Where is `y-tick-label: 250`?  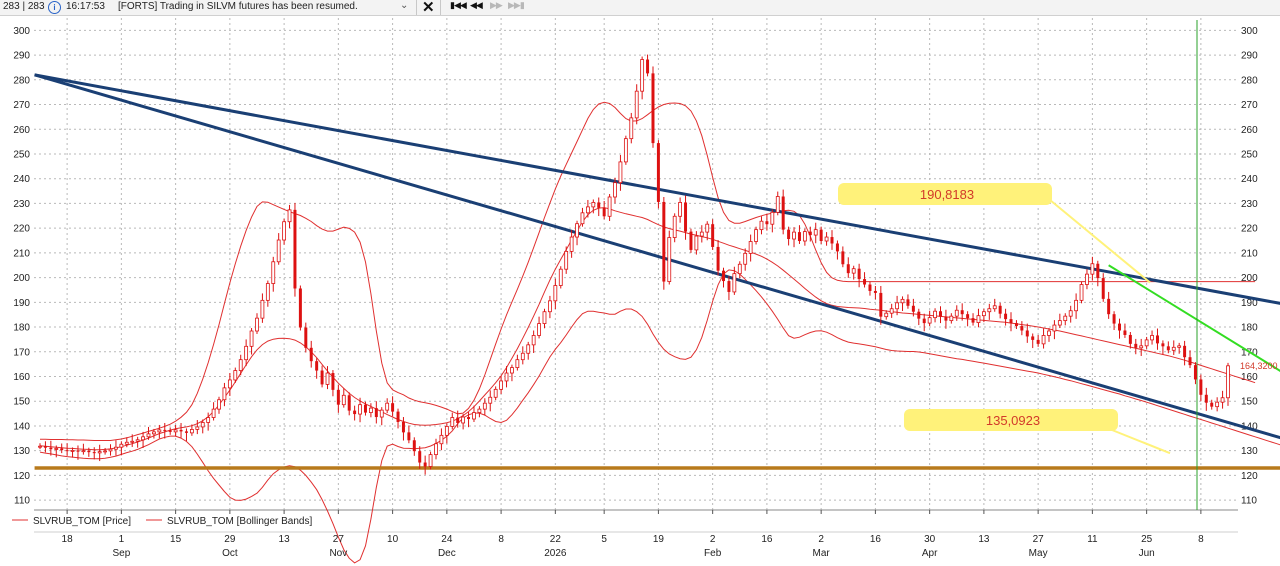
y-tick-label: 250 is located at coordinates (21, 154).